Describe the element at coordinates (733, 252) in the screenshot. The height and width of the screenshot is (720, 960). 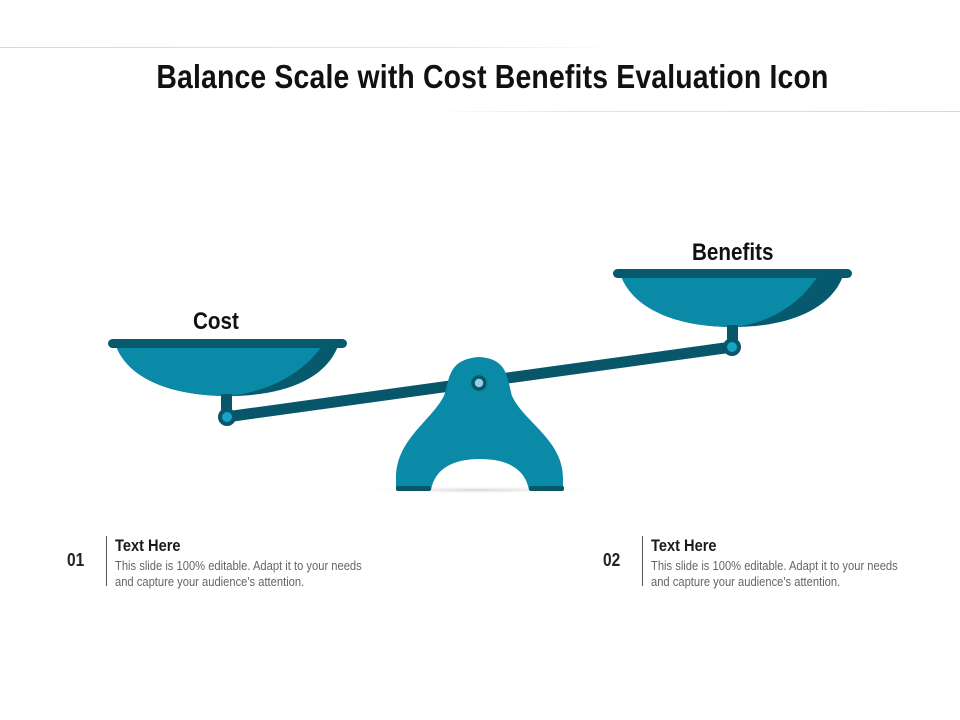
I see `benefits-label: Benefits` at that location.